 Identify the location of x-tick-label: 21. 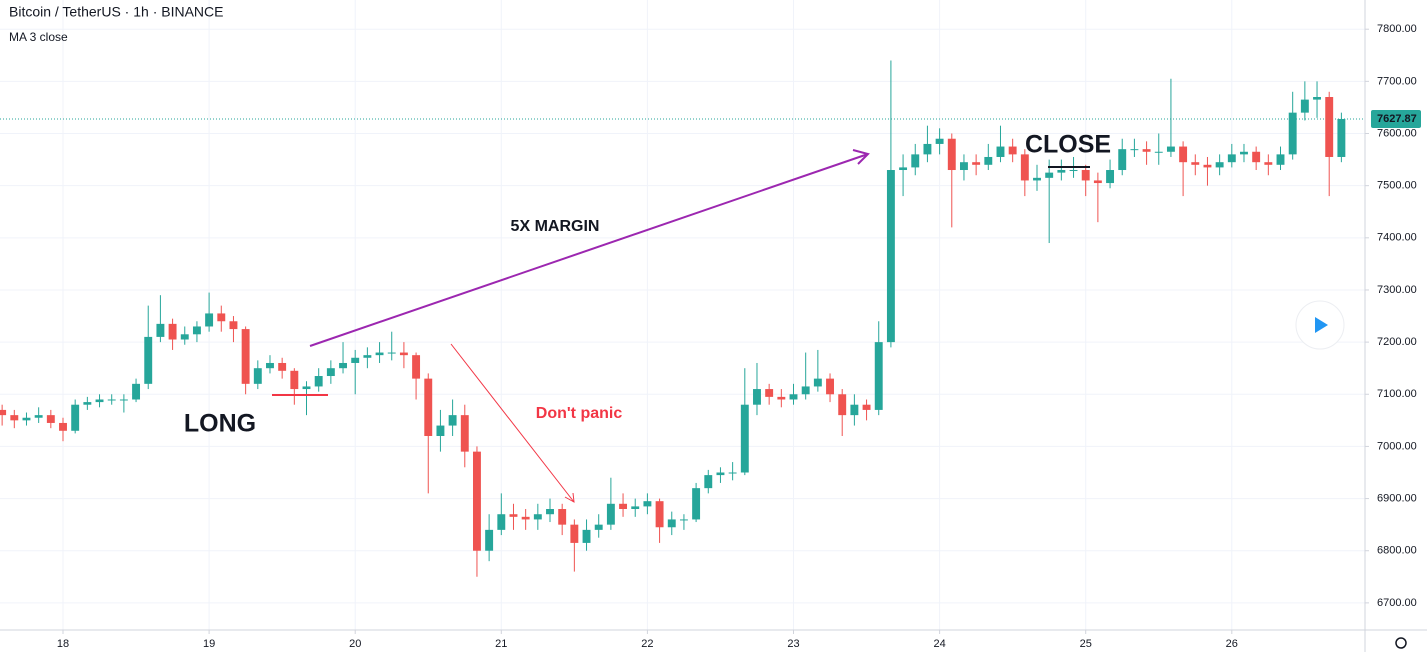
(501, 644).